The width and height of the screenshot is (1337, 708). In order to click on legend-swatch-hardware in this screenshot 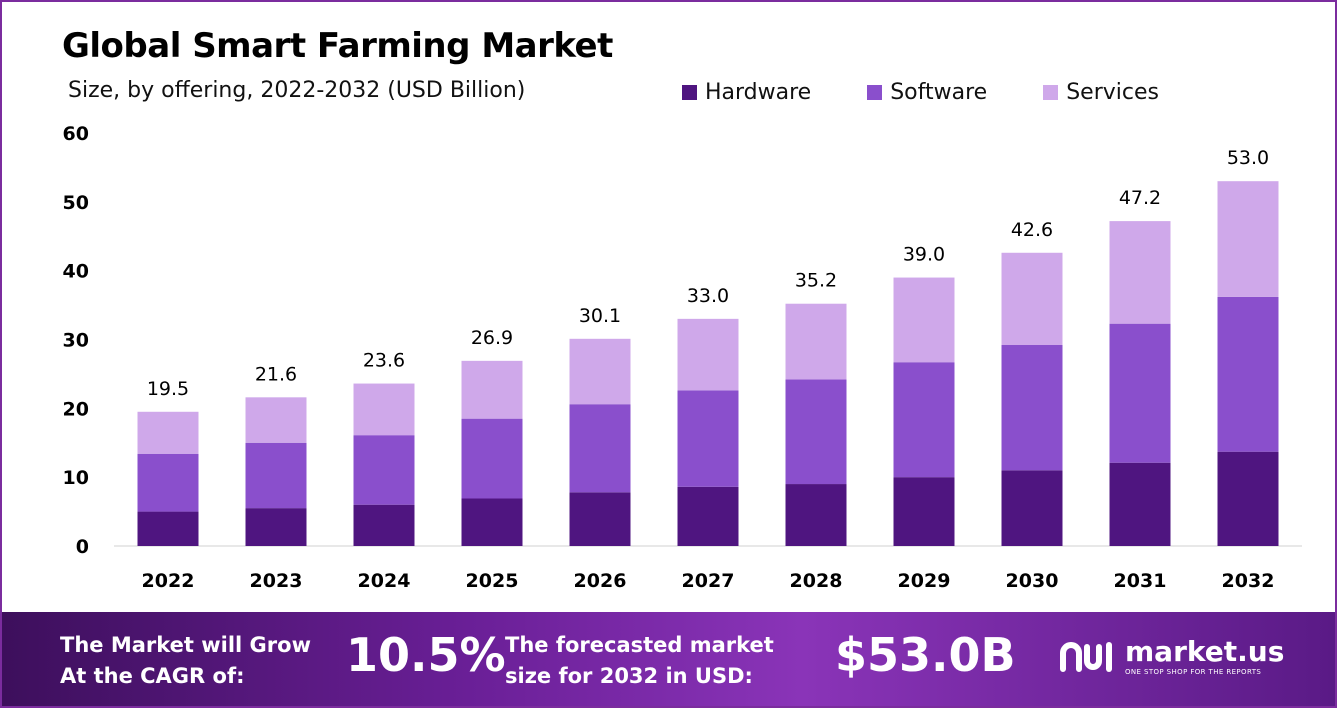, I will do `click(689, 92)`.